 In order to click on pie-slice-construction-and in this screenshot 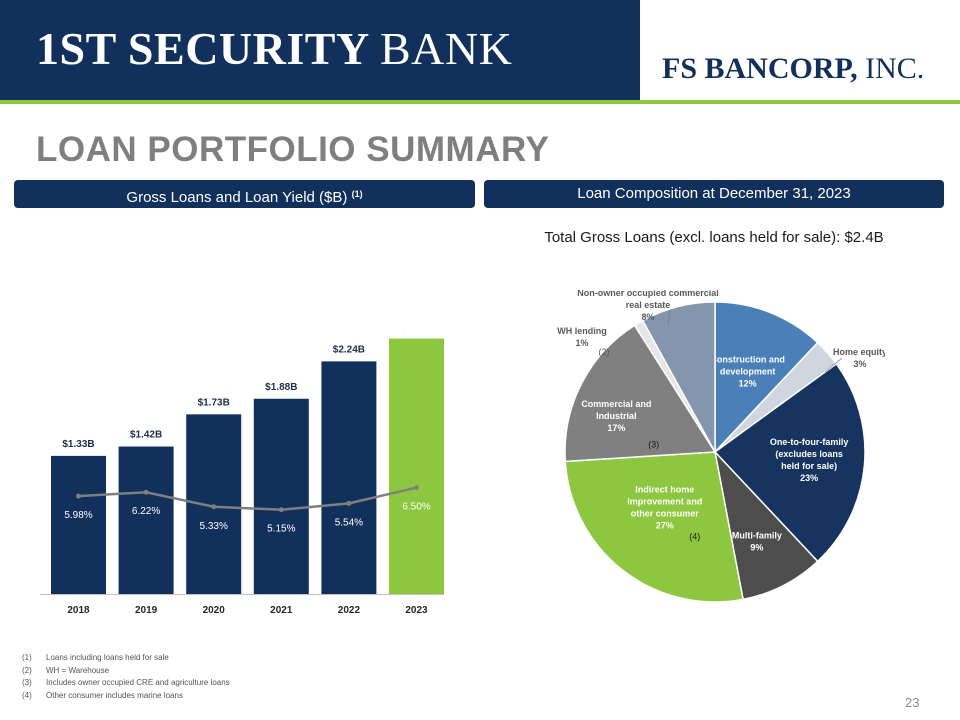, I will do `click(766, 377)`.